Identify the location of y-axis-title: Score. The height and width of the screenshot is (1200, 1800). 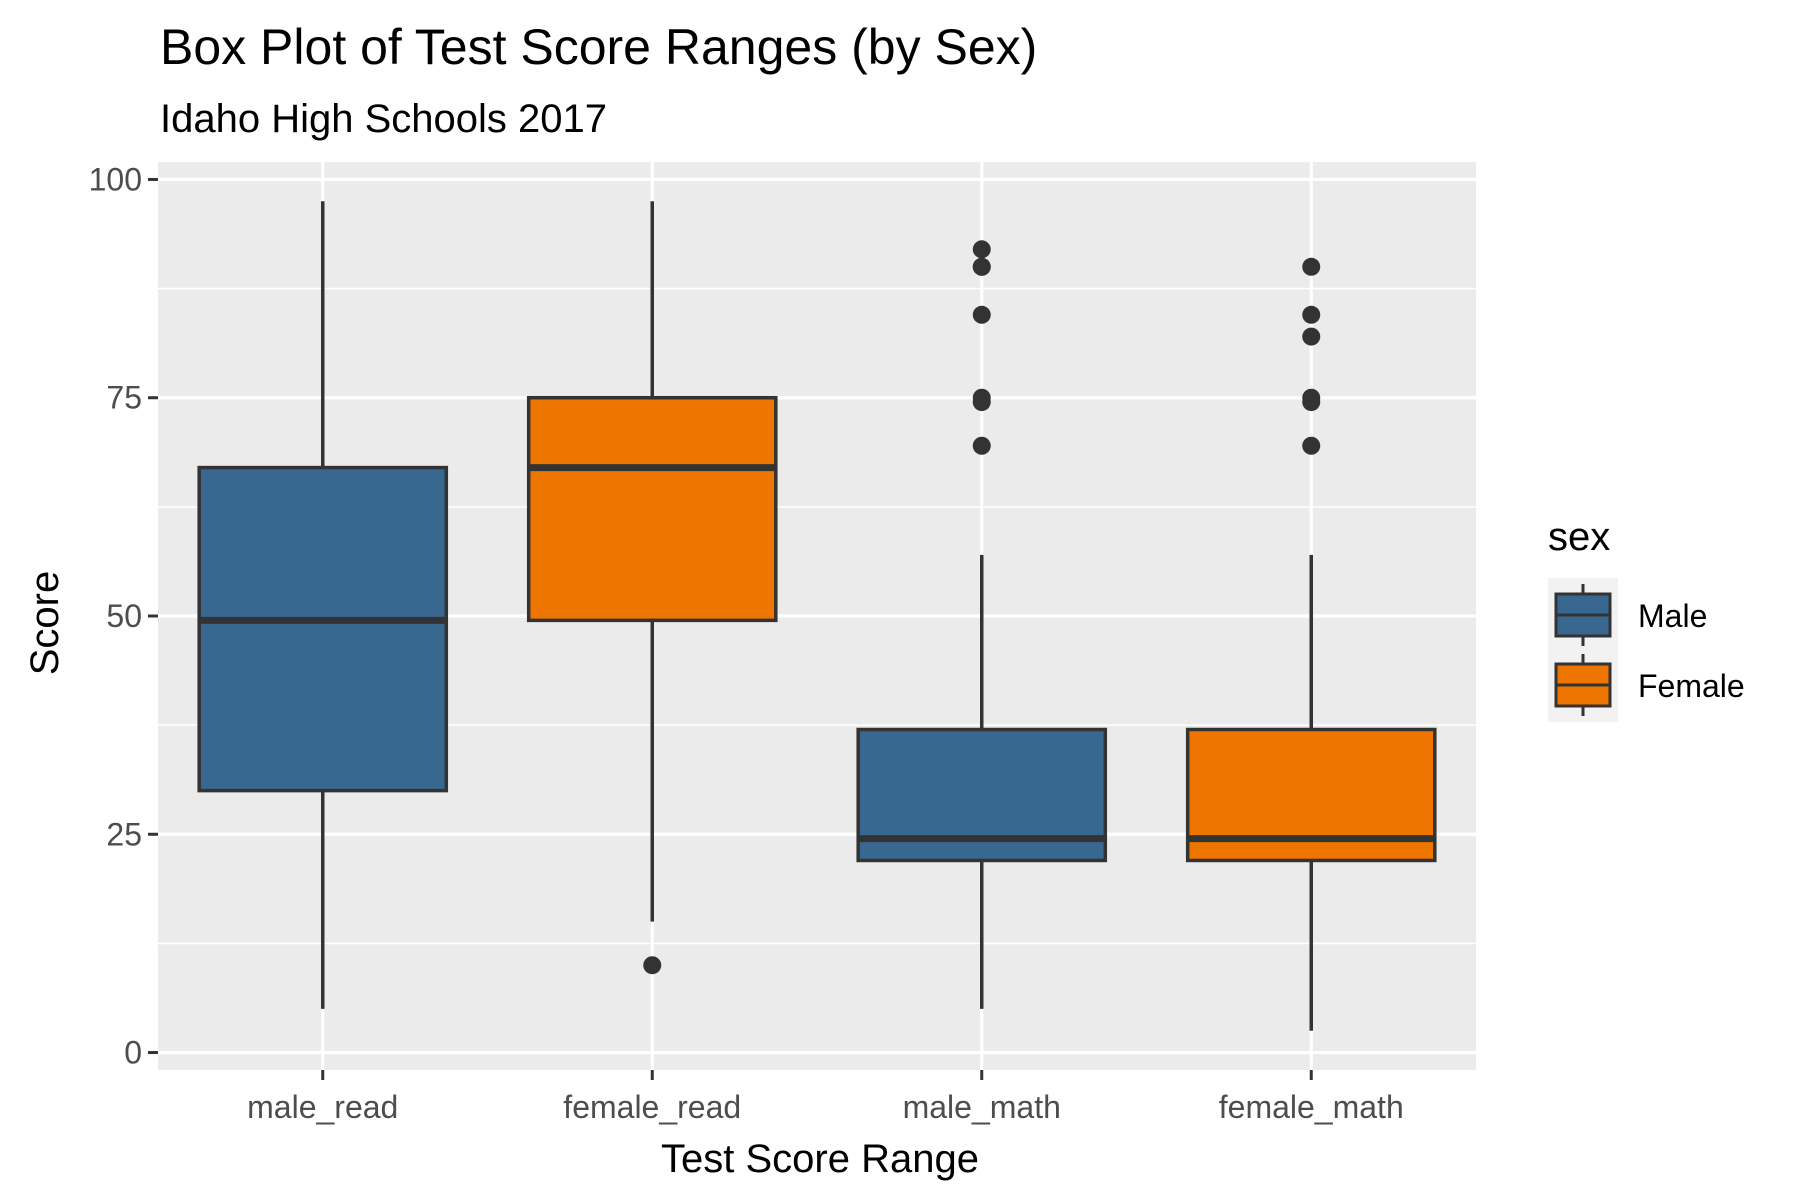
(45, 623).